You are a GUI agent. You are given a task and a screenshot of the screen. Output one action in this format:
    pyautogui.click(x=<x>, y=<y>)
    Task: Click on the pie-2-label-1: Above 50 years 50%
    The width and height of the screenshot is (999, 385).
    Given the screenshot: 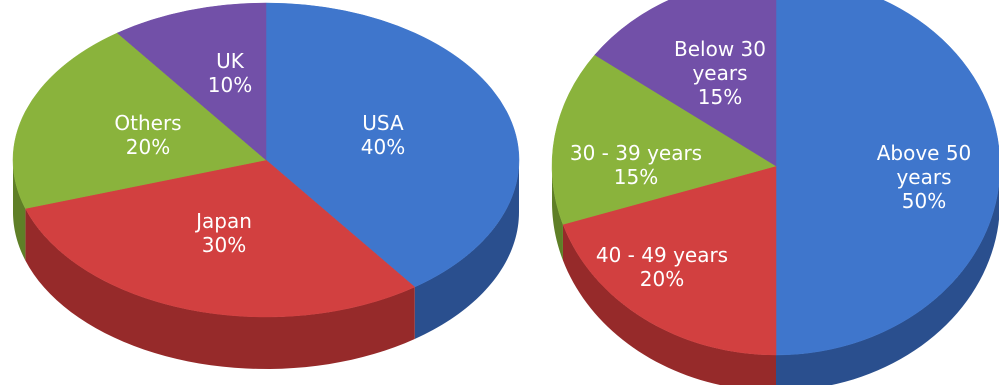 What is the action you would take?
    pyautogui.click(x=924, y=177)
    